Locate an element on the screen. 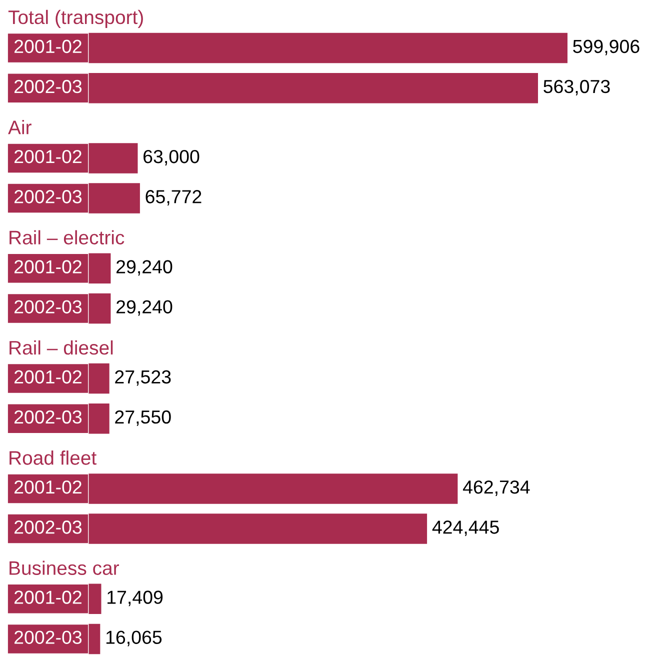  data-label: 17,409 is located at coordinates (135, 598).